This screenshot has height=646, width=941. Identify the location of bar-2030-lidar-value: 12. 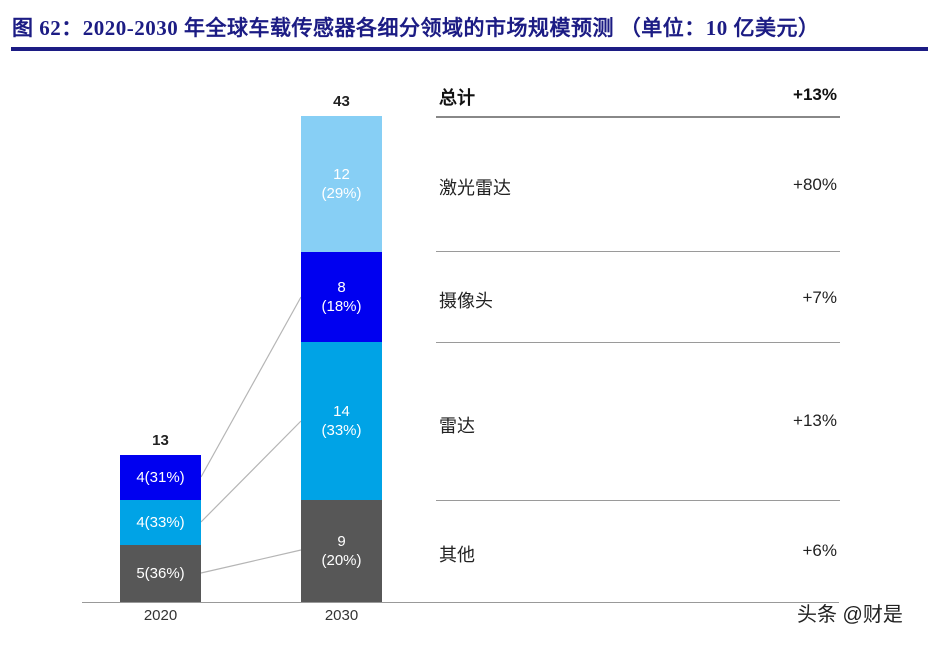
(341, 174).